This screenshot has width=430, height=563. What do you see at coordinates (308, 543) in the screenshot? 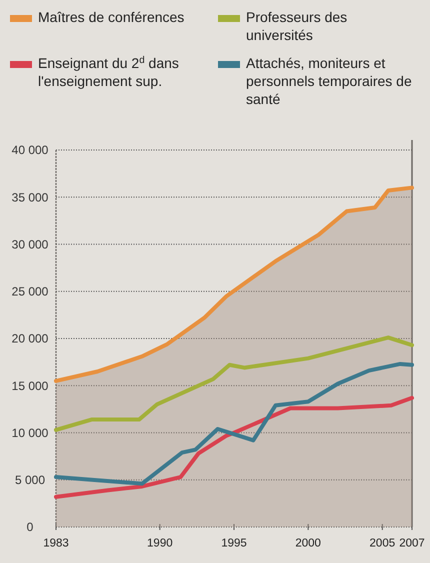
I see `x-tick-label: 2000` at bounding box center [308, 543].